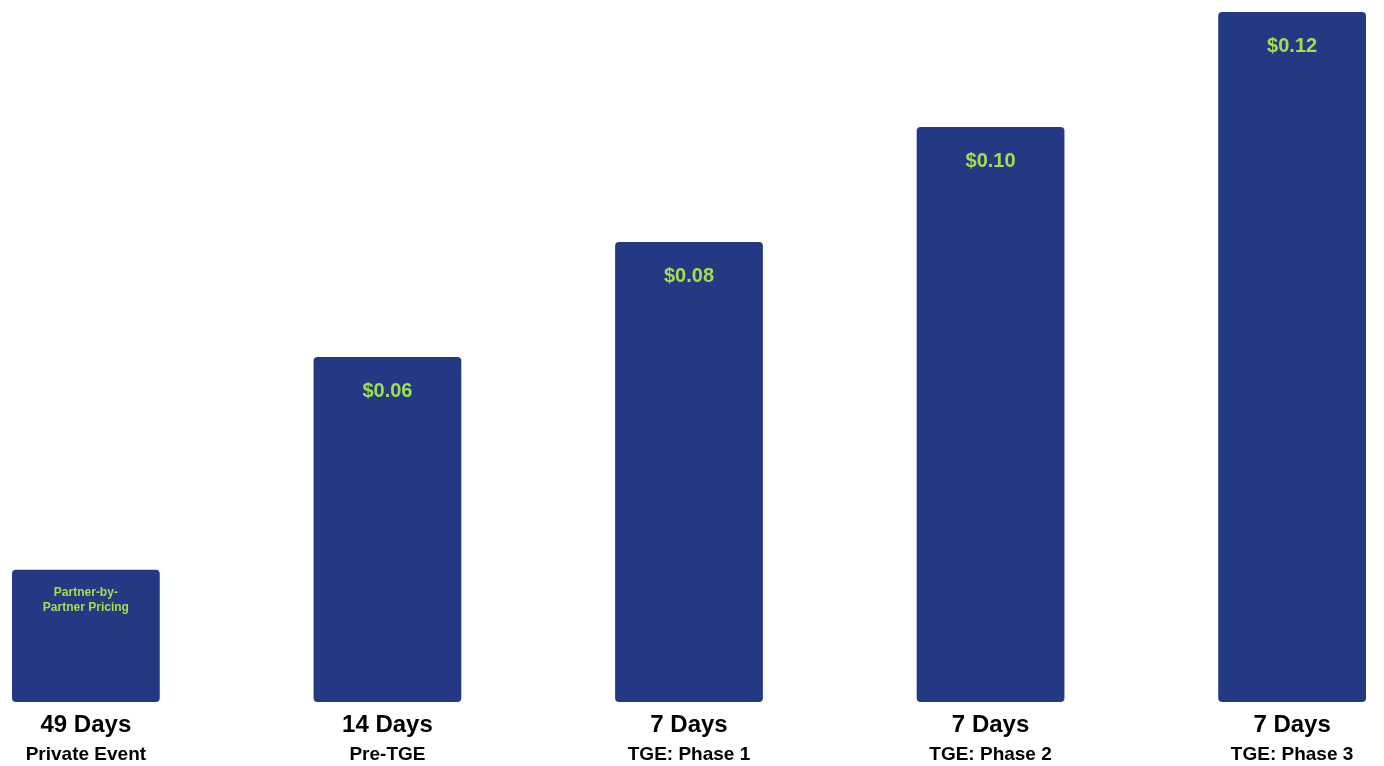 This screenshot has width=1384, height=766. I want to click on x-tick-label: 49 Days Private Event, so click(86, 737).